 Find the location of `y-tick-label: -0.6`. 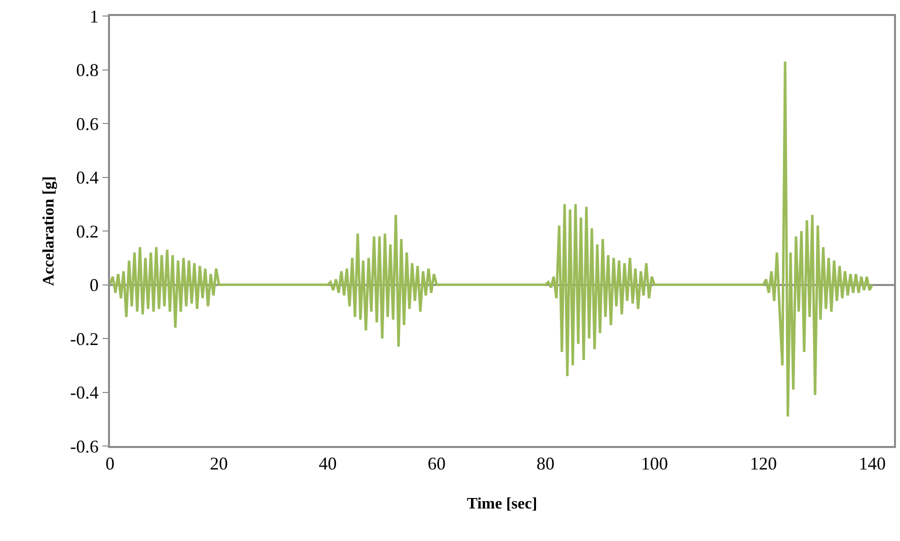

y-tick-label: -0.6 is located at coordinates (84, 446).